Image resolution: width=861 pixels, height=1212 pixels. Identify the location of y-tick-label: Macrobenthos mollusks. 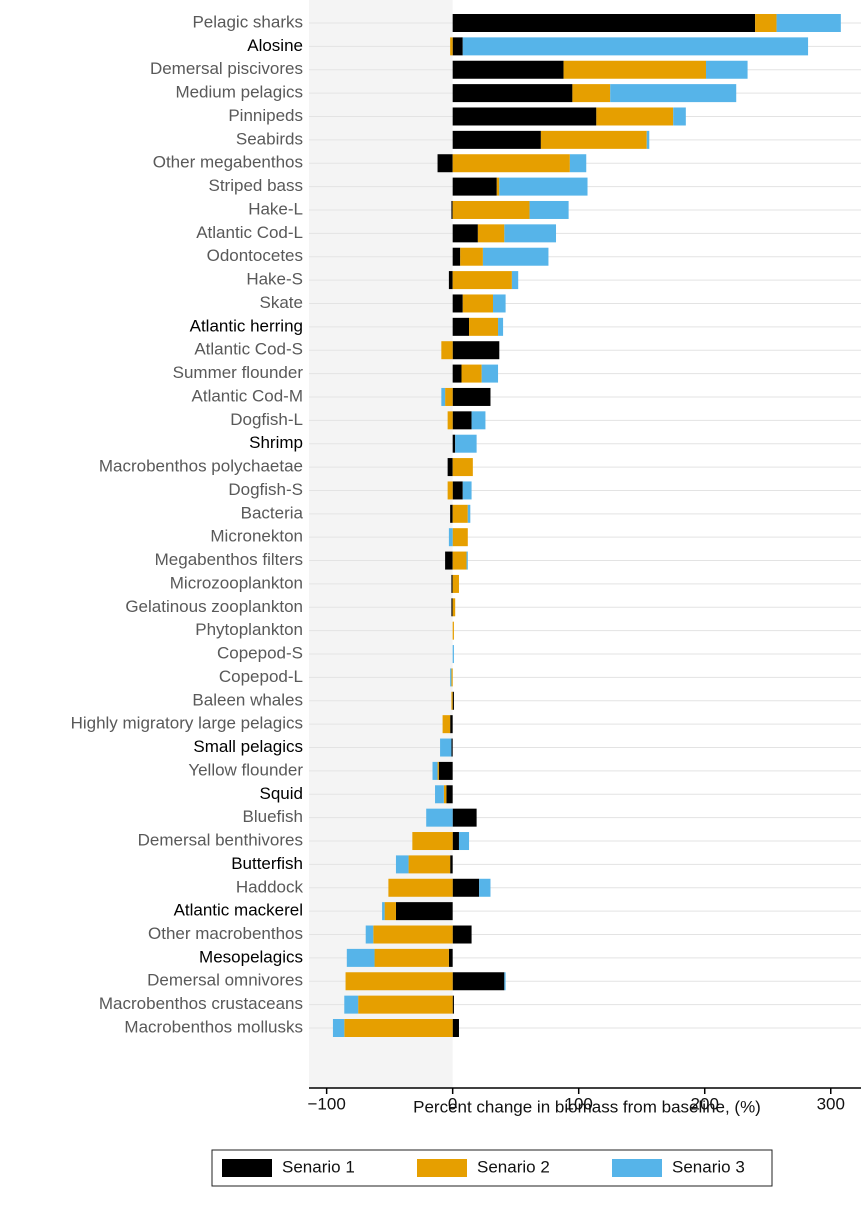
(213, 1026).